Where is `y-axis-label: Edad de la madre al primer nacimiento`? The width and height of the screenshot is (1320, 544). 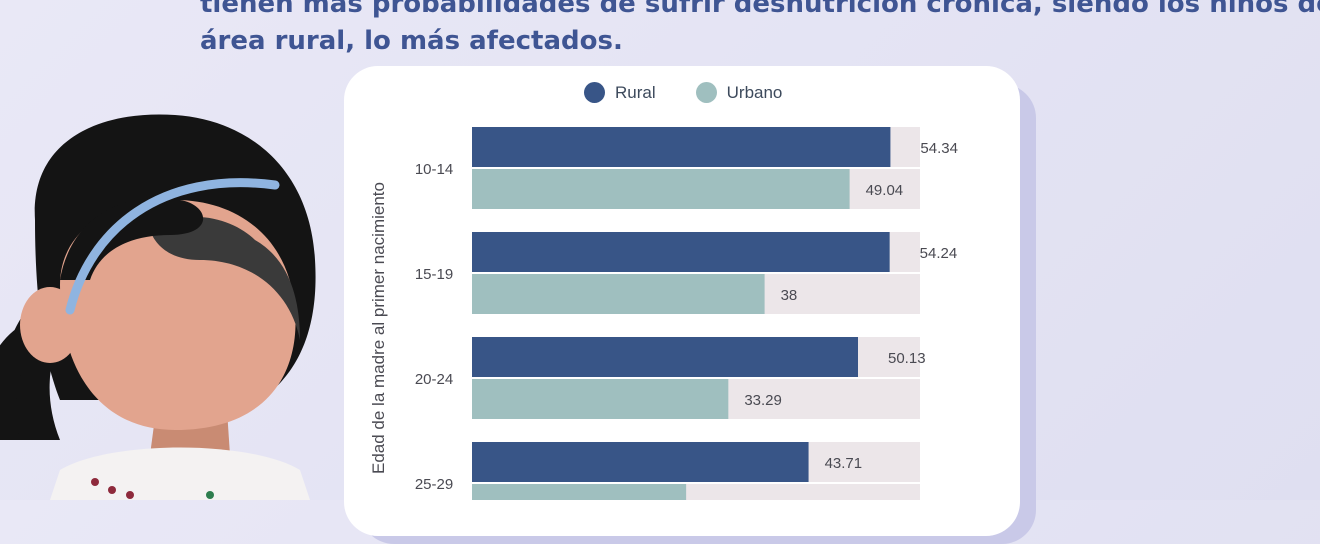 y-axis-label: Edad de la madre al primer nacimiento is located at coordinates (378, 328).